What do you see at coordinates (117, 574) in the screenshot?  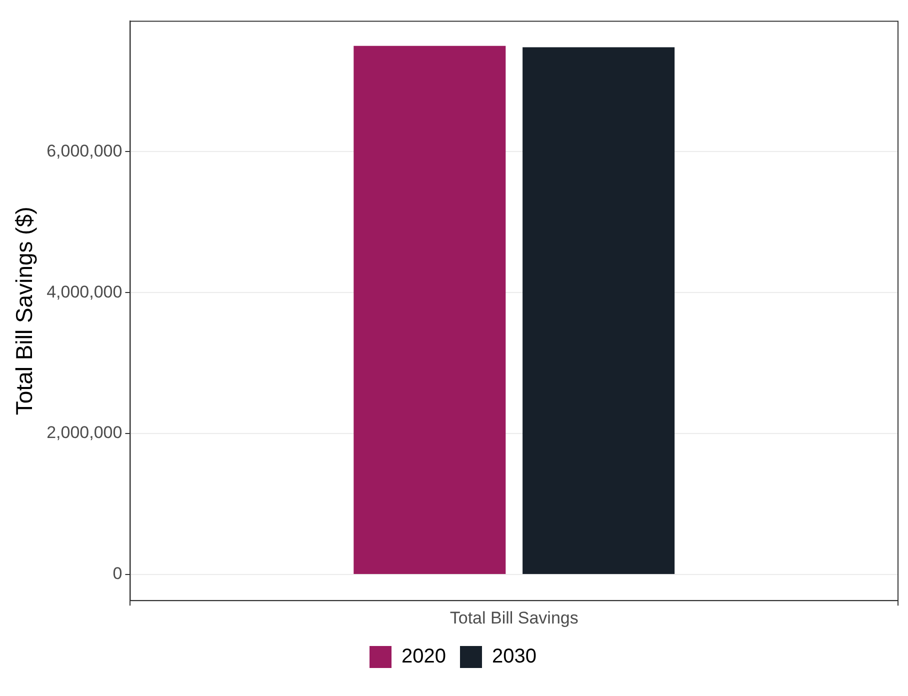 I see `y-tick-label: 0` at bounding box center [117, 574].